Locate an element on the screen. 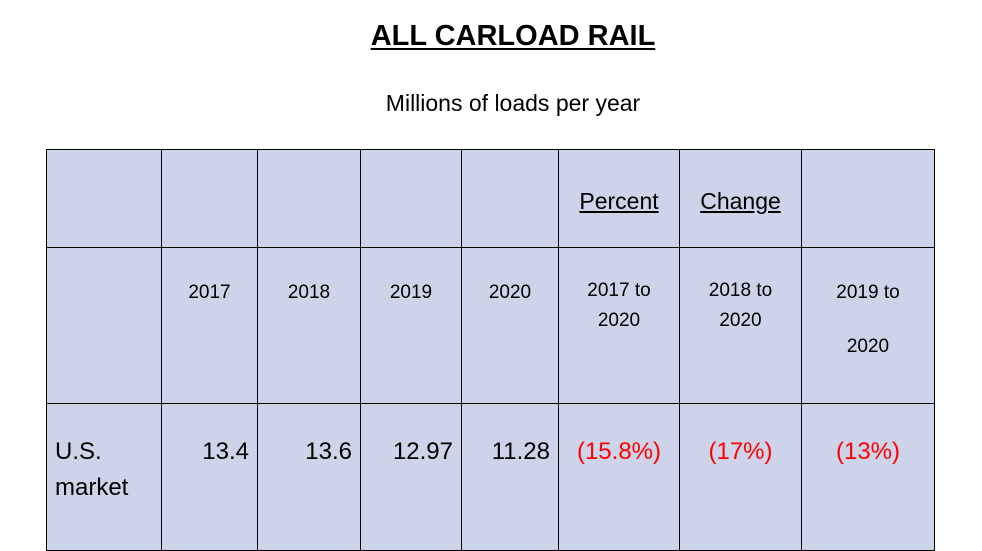 The height and width of the screenshot is (551, 982). percent-change-2017-2020: (15.8%) is located at coordinates (619, 477).